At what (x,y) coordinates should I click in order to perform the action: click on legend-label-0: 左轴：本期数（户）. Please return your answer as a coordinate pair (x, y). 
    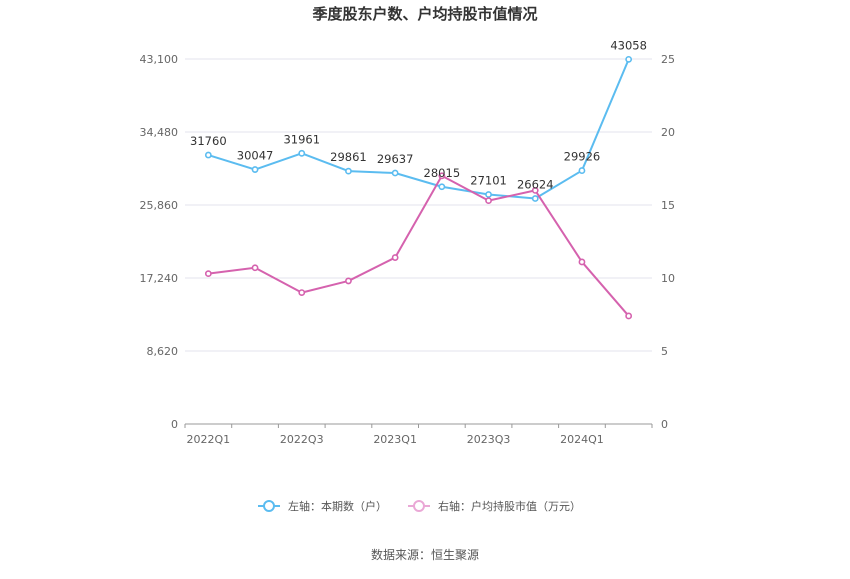
    Looking at the image, I should click on (337, 506).